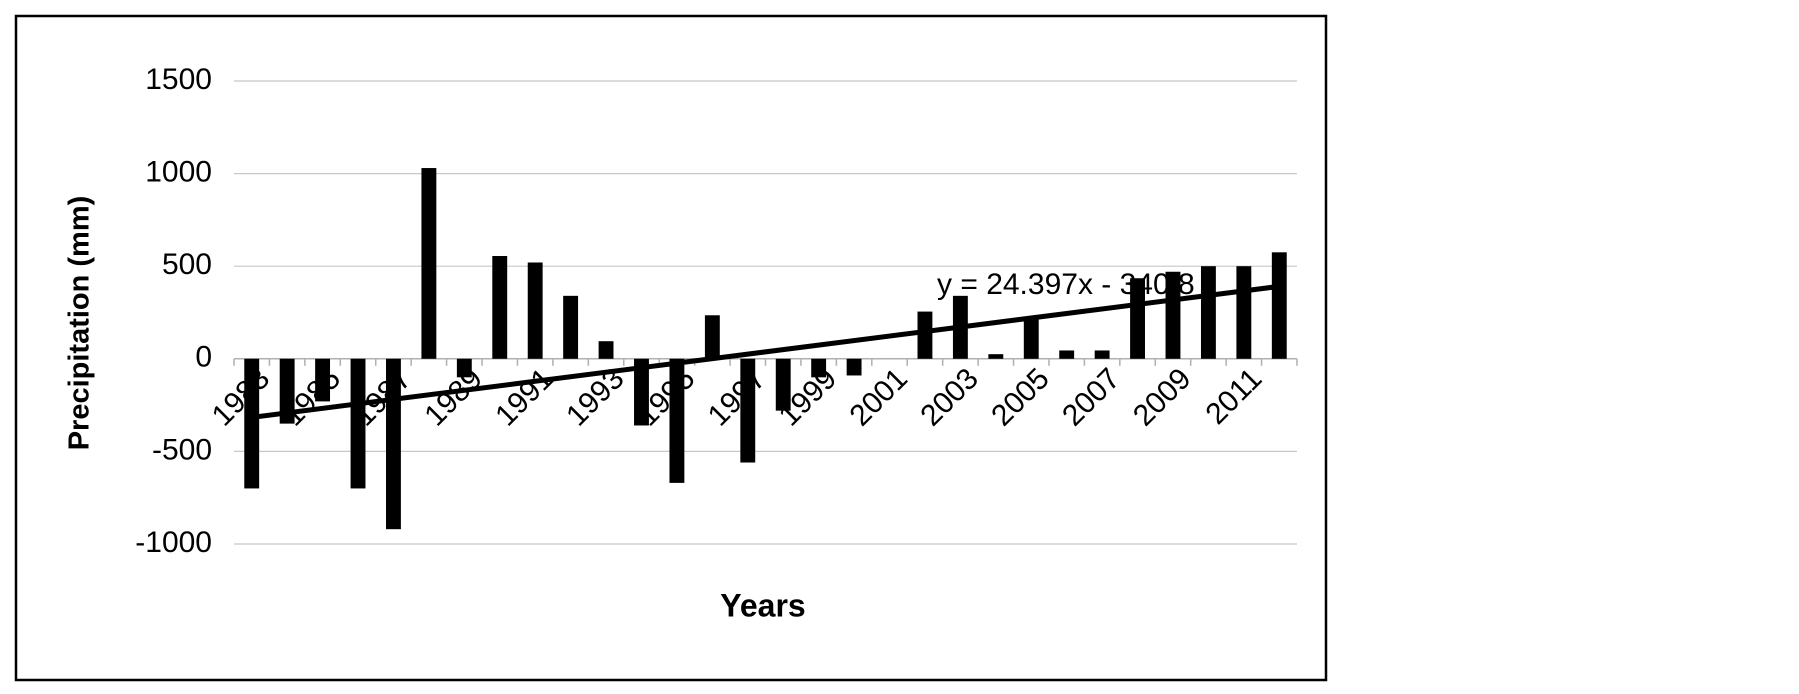  I want to click on y-tick-label: -500, so click(182, 449).